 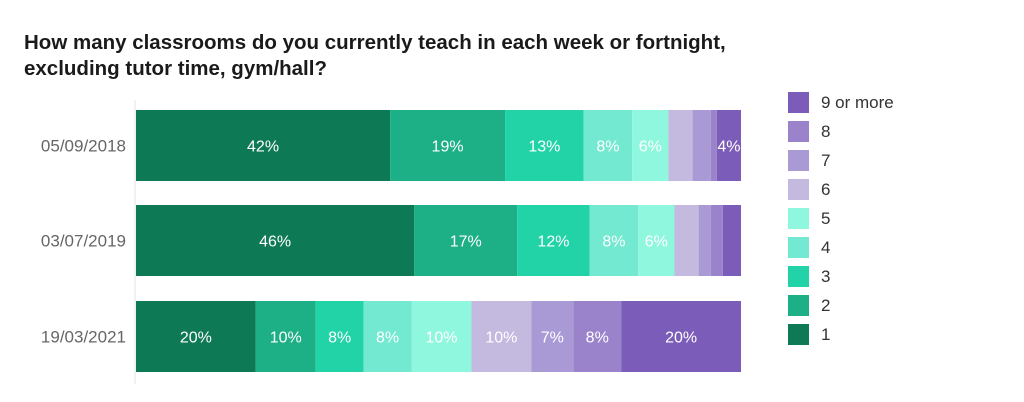 I want to click on data-label: 4%, so click(x=728, y=147).